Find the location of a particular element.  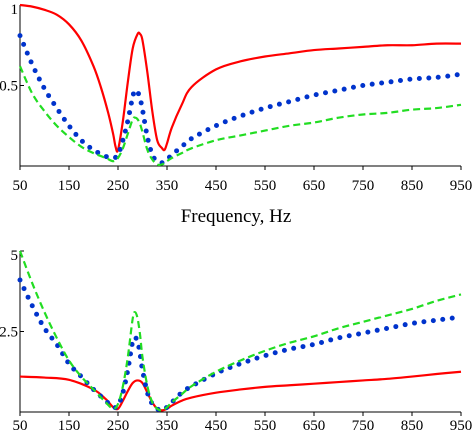

bottom-x-tick-label: 350 is located at coordinates (167, 426).